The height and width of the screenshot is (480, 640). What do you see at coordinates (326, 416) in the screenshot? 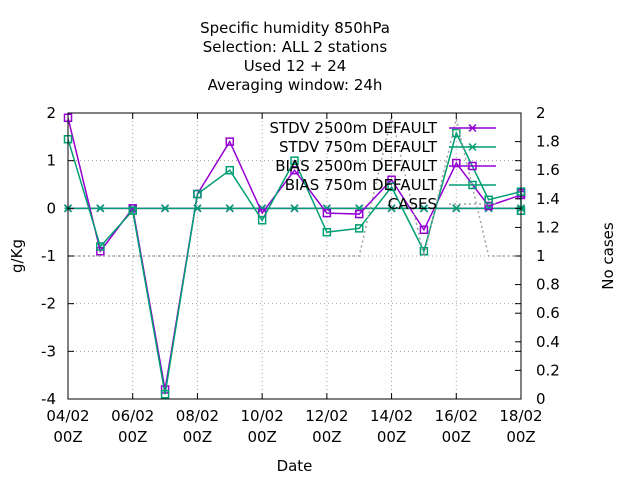
I see `x-tick-label: 12/02` at bounding box center [326, 416].